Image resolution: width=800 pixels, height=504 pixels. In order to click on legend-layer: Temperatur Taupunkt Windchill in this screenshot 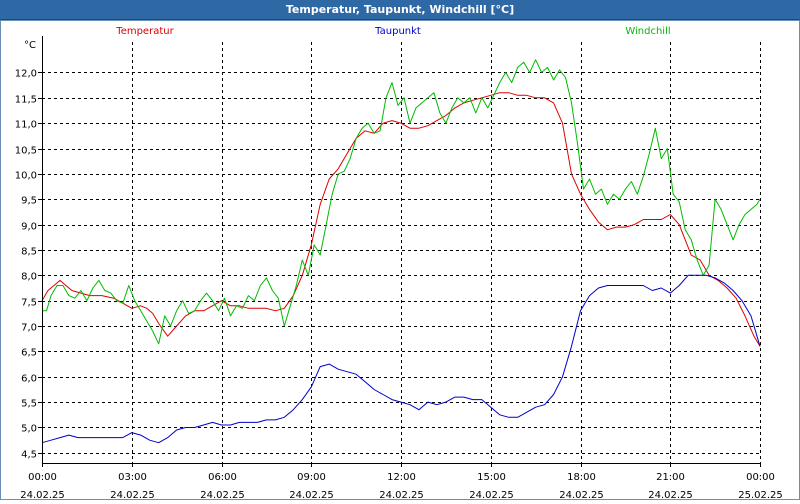, I will do `click(392, 31)`.